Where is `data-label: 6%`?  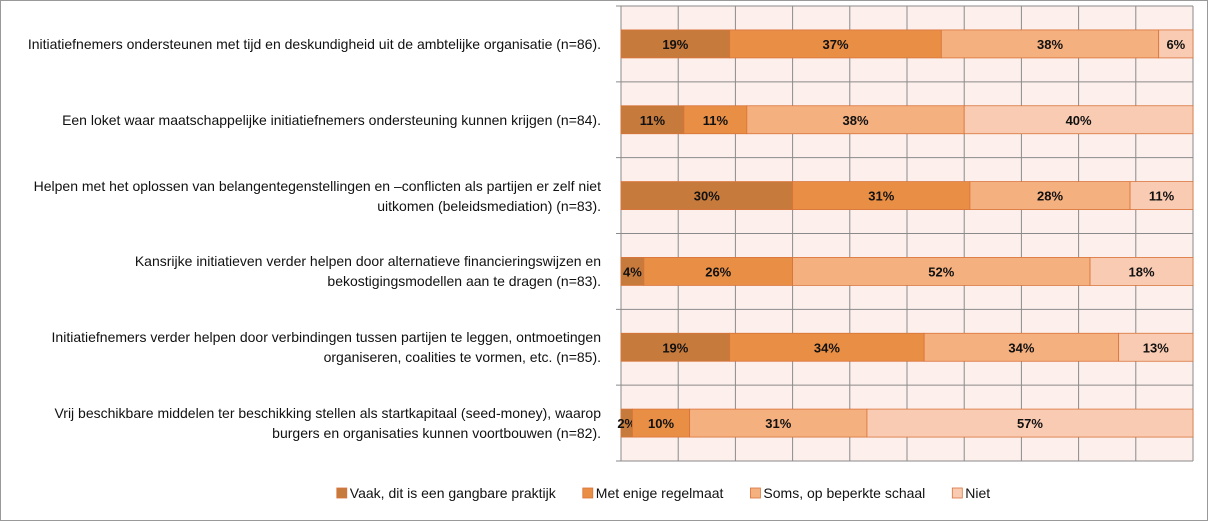
data-label: 6% is located at coordinates (1175, 44).